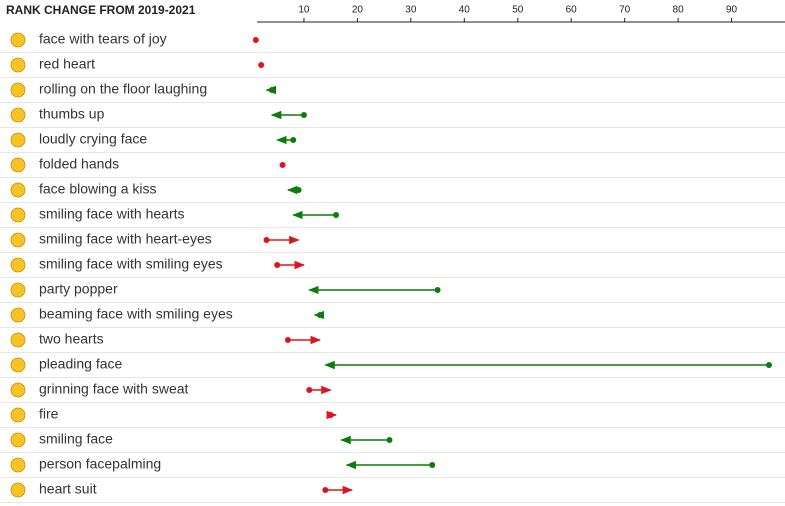  What do you see at coordinates (72, 114) in the screenshot?
I see `category-label: thumbs up` at bounding box center [72, 114].